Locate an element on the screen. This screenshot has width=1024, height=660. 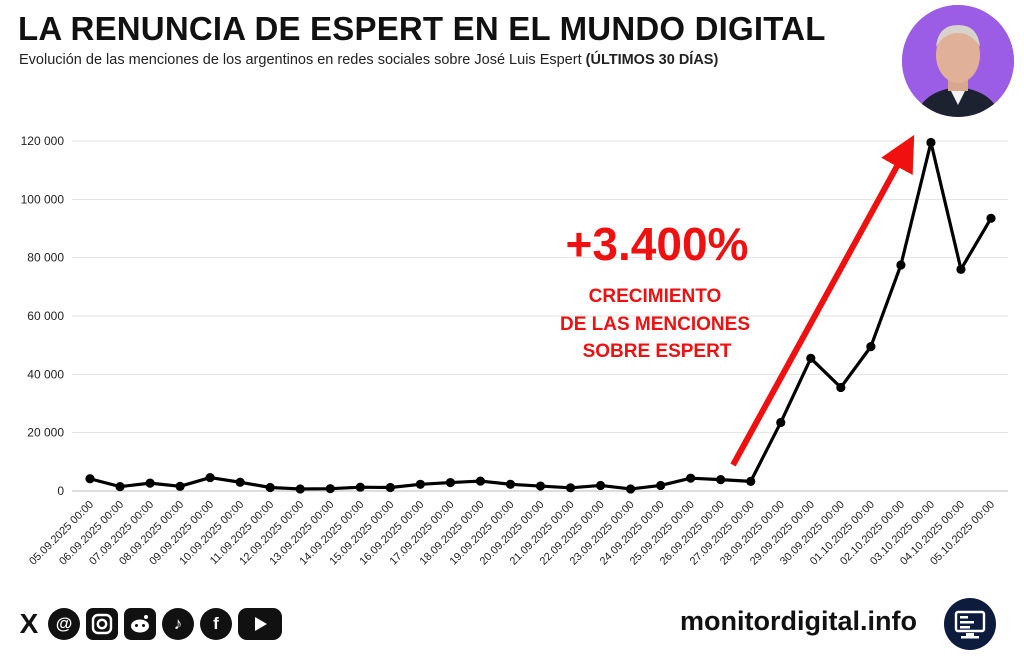
y-tick-label: 80 000 is located at coordinates (45, 258).